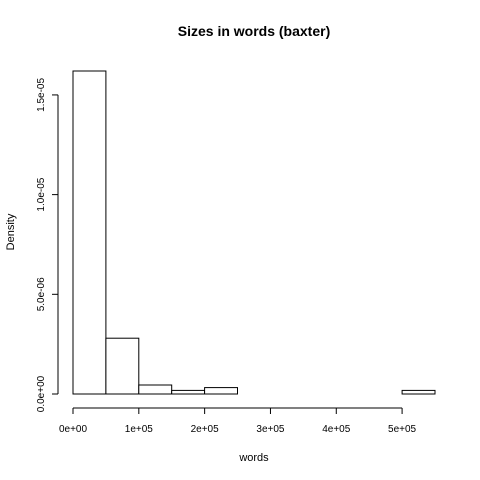  Describe the element at coordinates (41, 294) in the screenshot. I see `y-tick-label-1: 5.0e-06` at that location.